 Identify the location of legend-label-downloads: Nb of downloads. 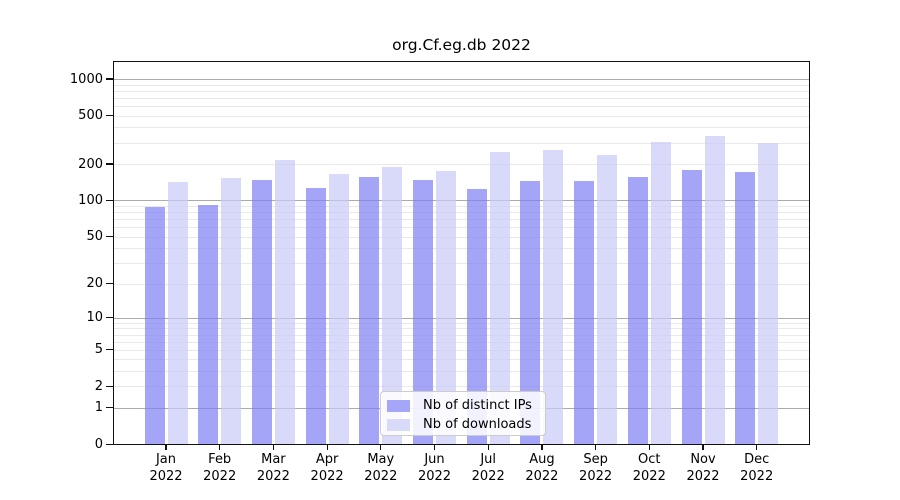
(477, 424).